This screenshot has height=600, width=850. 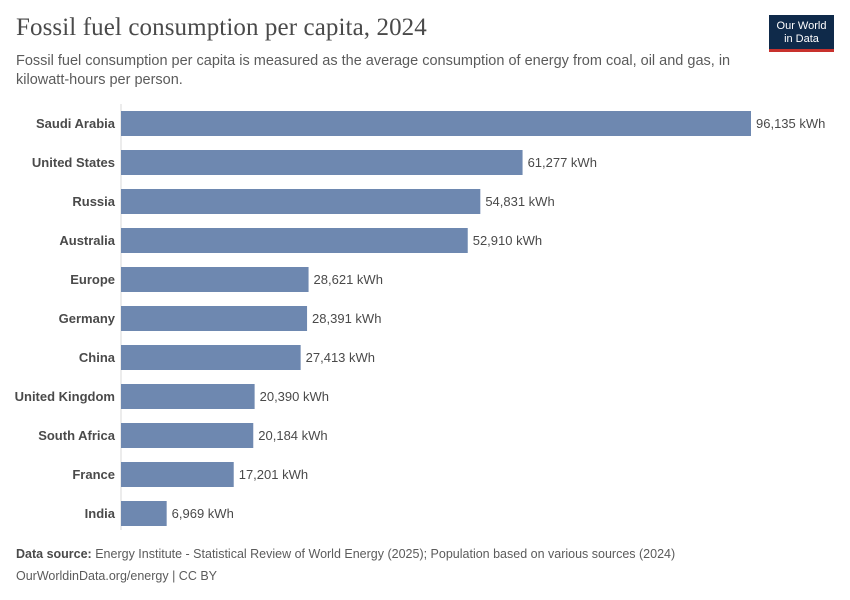 What do you see at coordinates (65, 396) in the screenshot?
I see `category-label: United Kingdom` at bounding box center [65, 396].